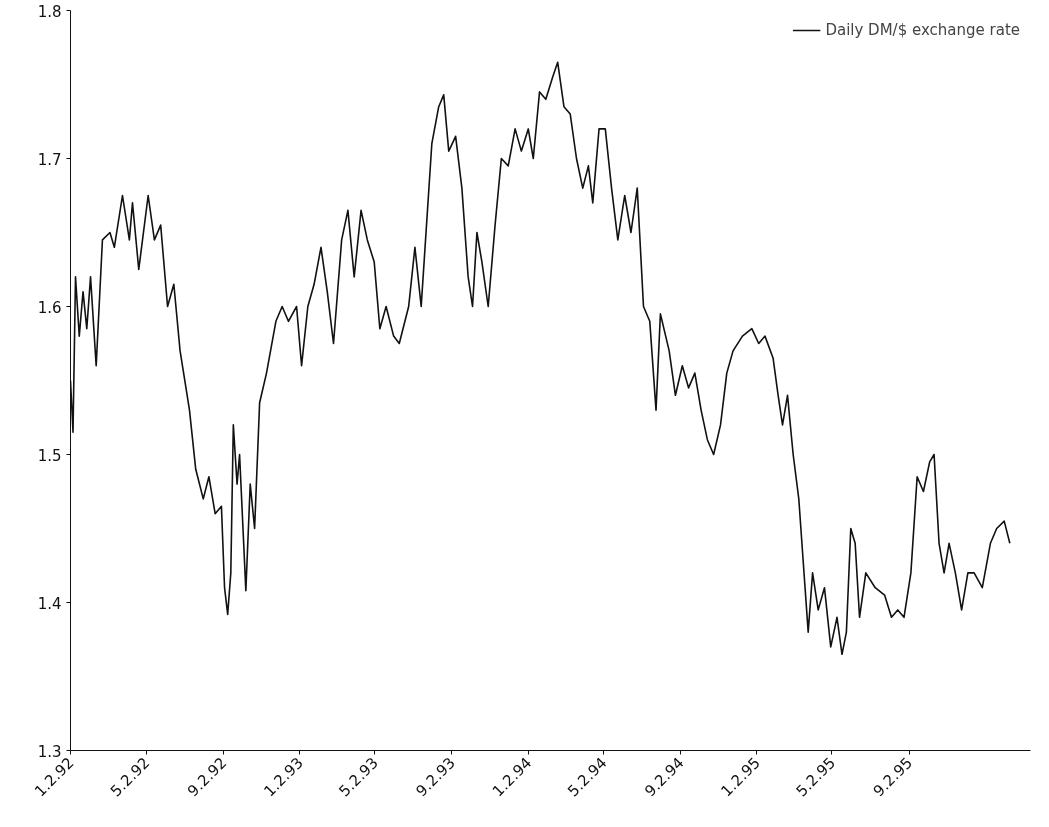 Image resolution: width=1049 pixels, height=827 pixels. What do you see at coordinates (49, 603) in the screenshot?
I see `y-tick-label: 1.4` at bounding box center [49, 603].